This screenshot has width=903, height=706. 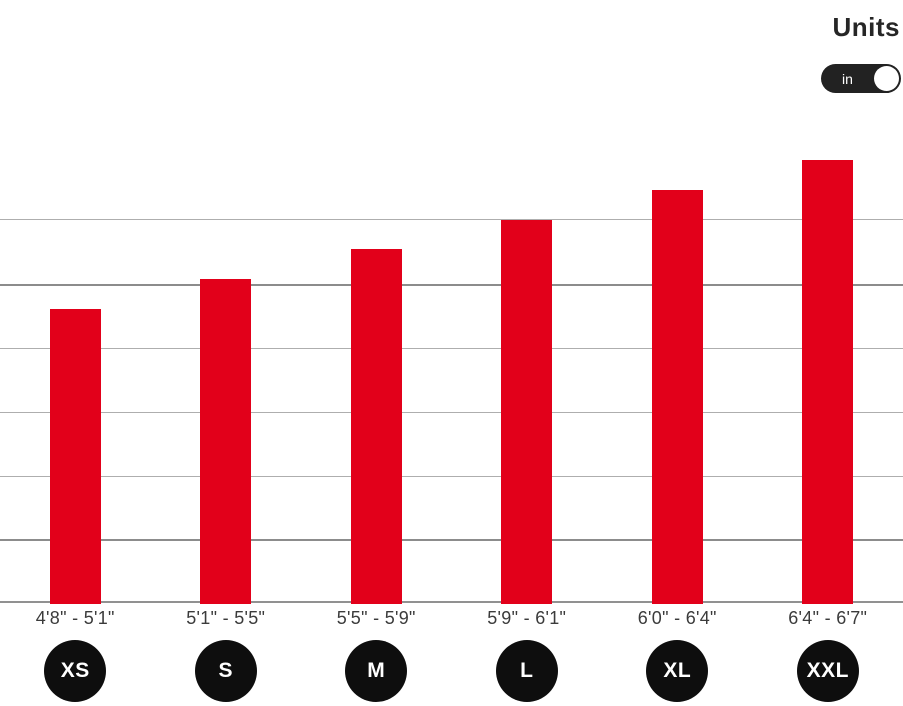 I want to click on size-badge-m: M, so click(x=376, y=671).